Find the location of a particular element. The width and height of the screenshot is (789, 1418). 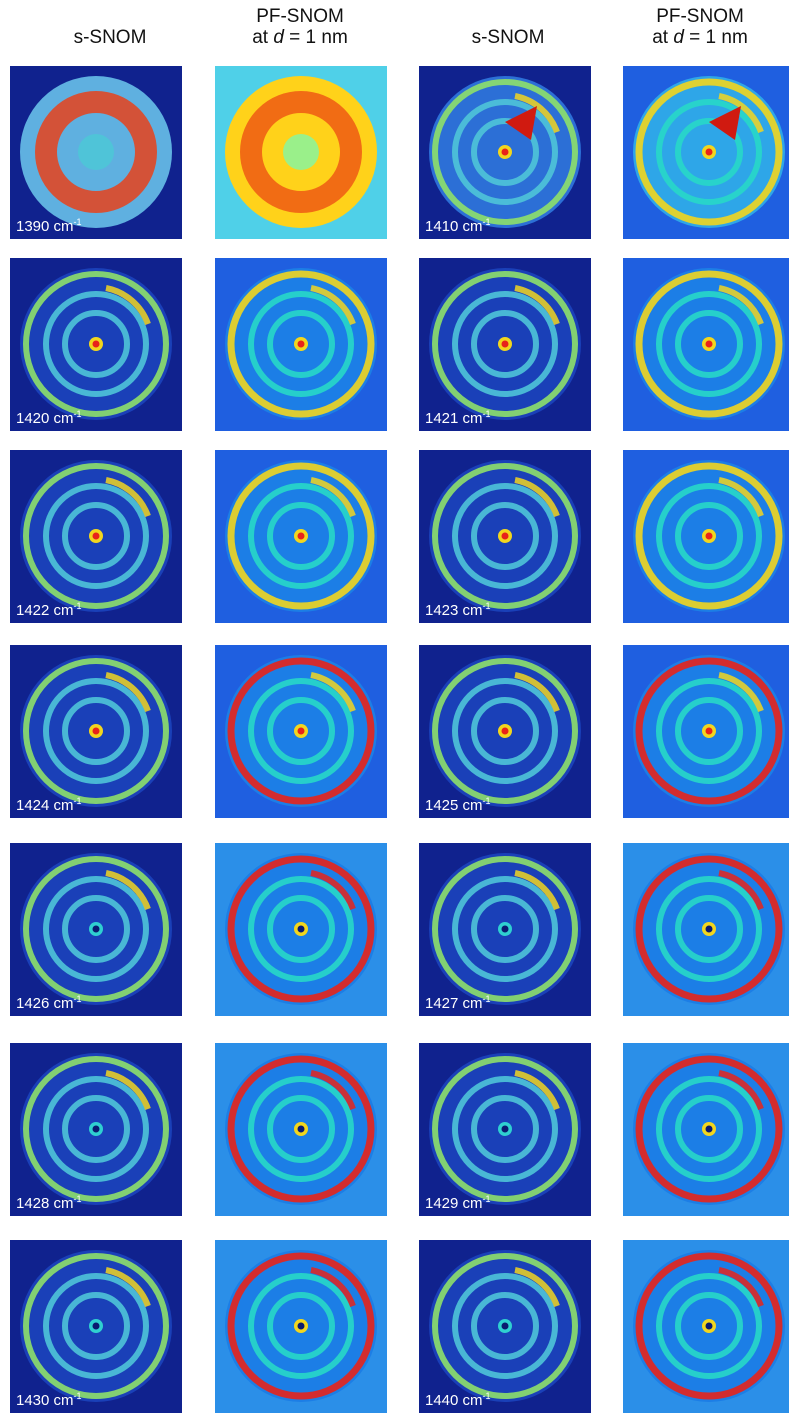

frequency-value: 1390 is located at coordinates (33, 226).